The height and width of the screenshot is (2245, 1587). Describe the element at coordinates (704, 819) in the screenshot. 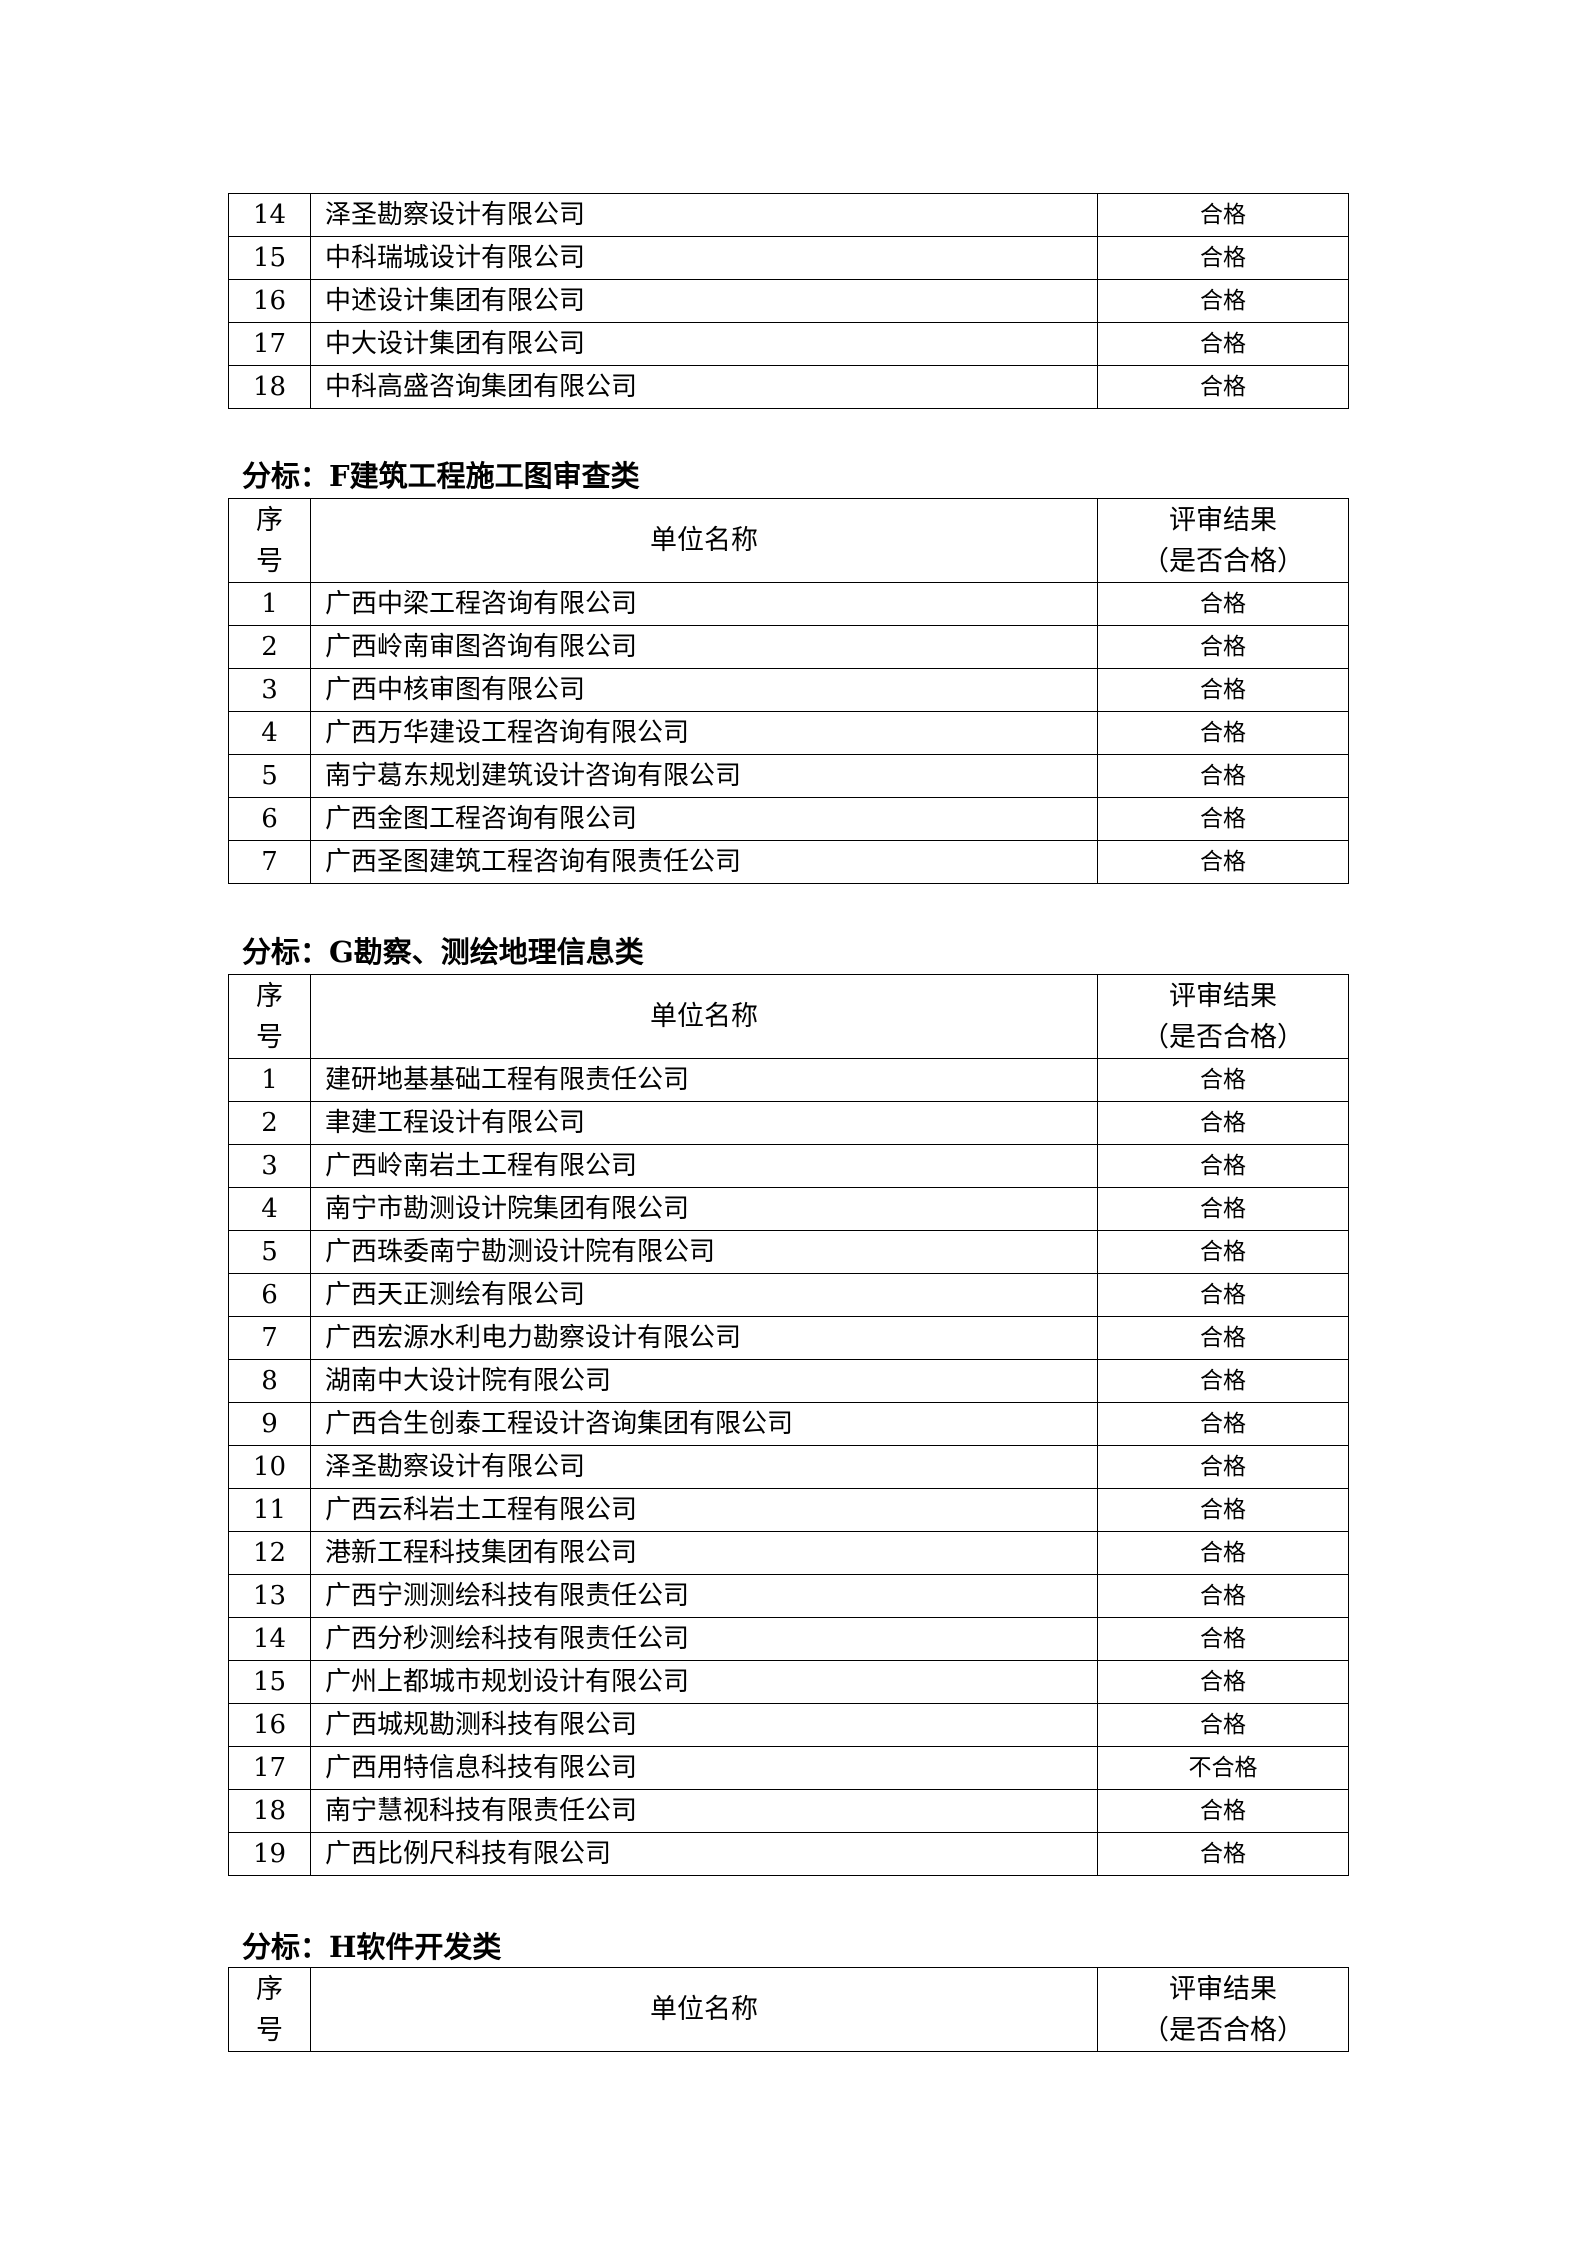

I see `company-name: 广西金图工程咨询有限公司` at that location.